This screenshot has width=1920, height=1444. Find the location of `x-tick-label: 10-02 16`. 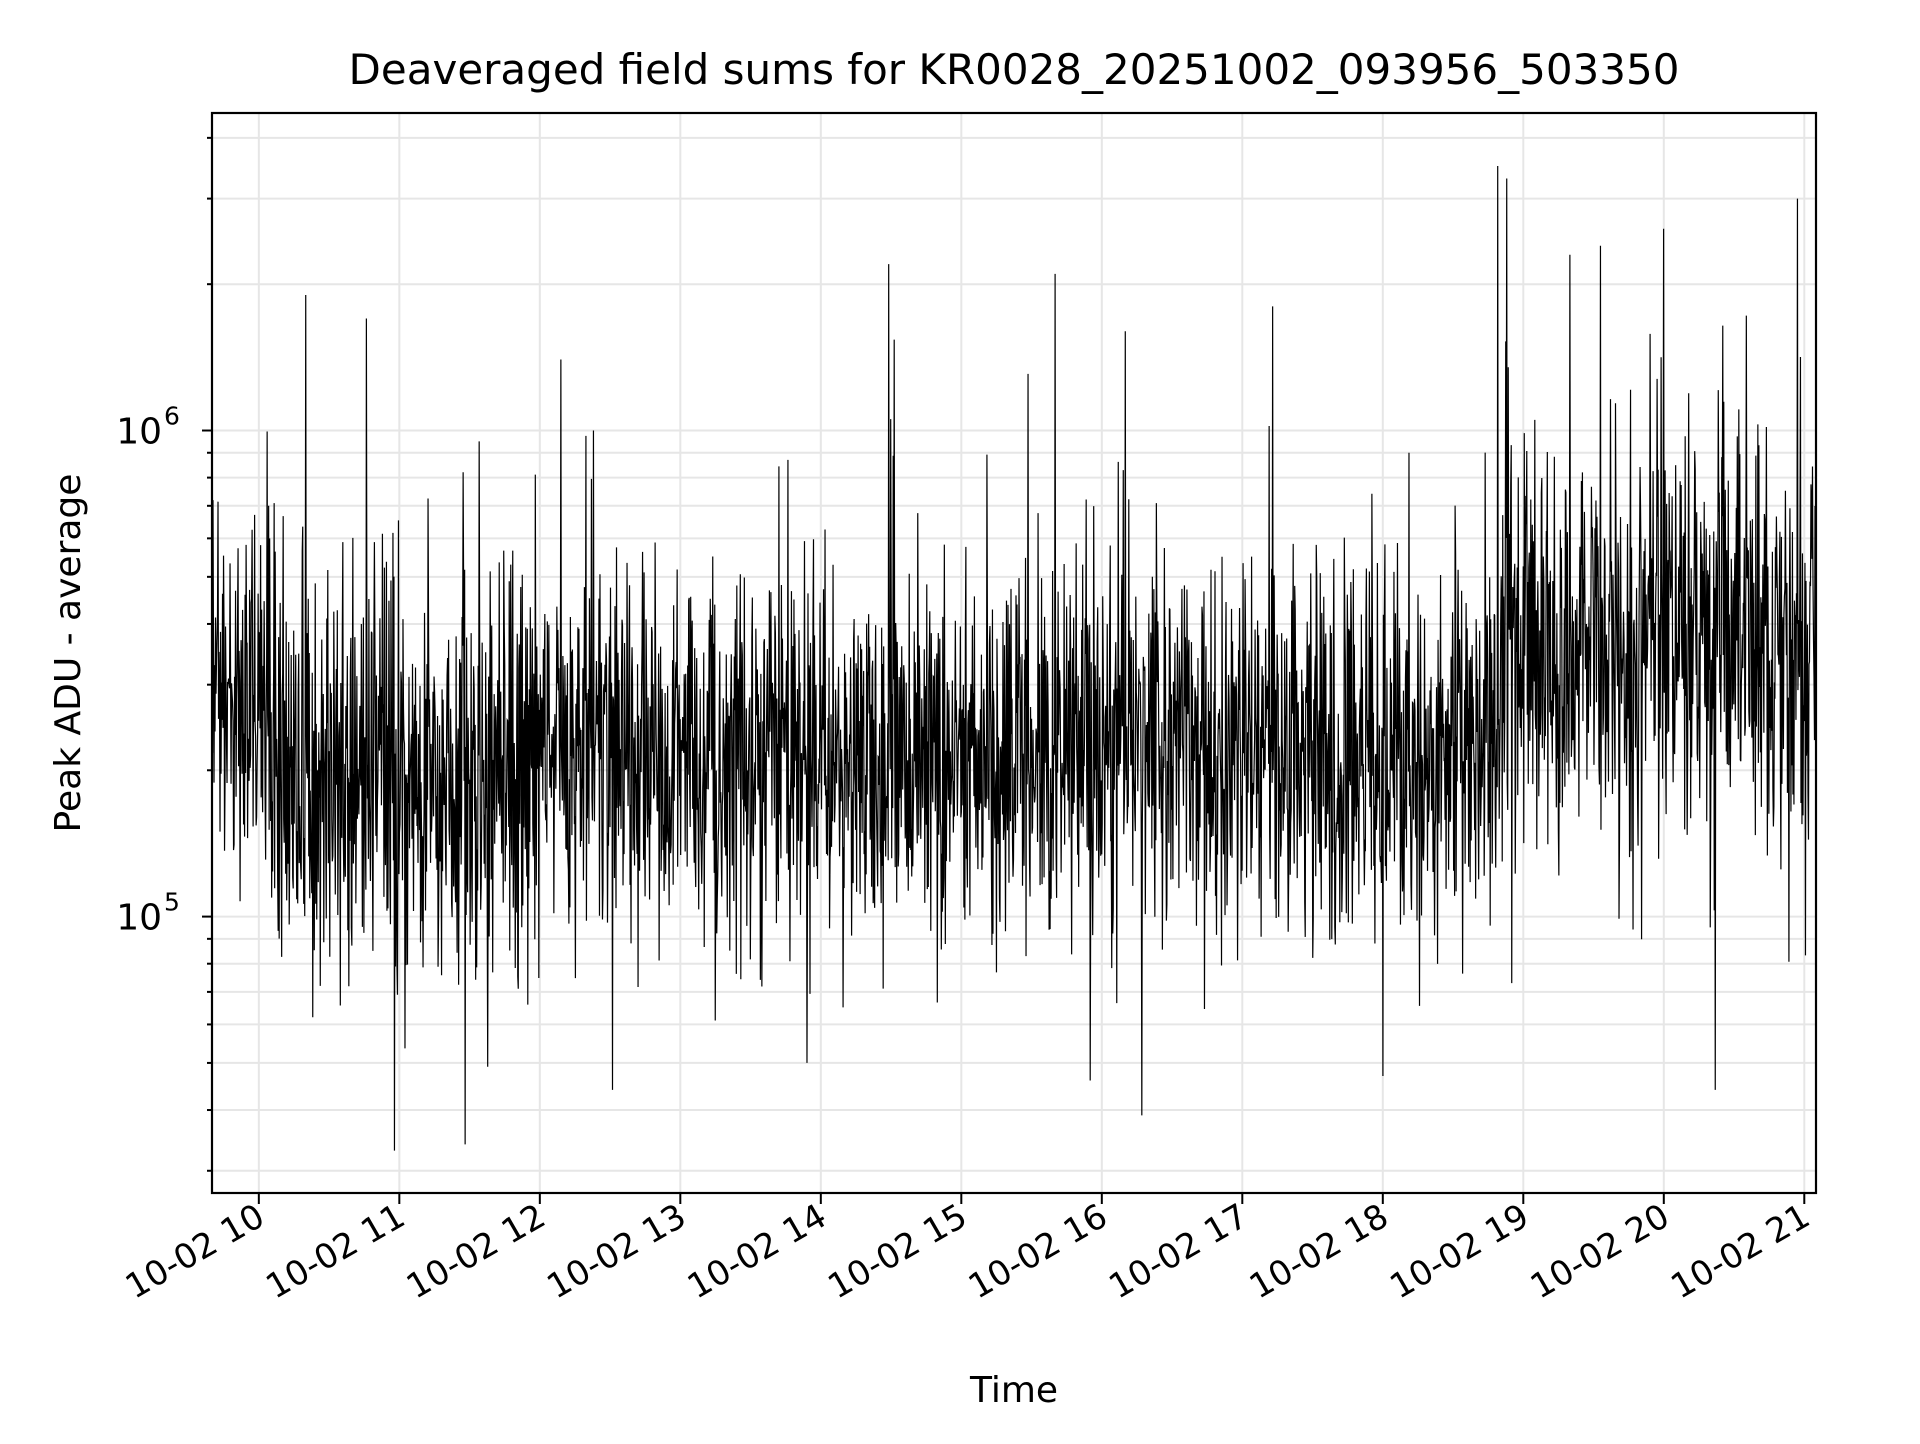

x-tick-label: 10-02 16 is located at coordinates (1038, 1251).